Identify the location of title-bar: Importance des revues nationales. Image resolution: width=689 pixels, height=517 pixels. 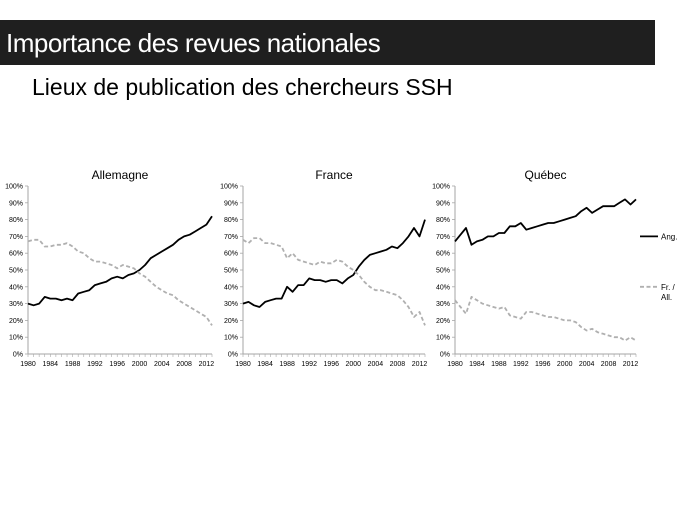
(327, 42).